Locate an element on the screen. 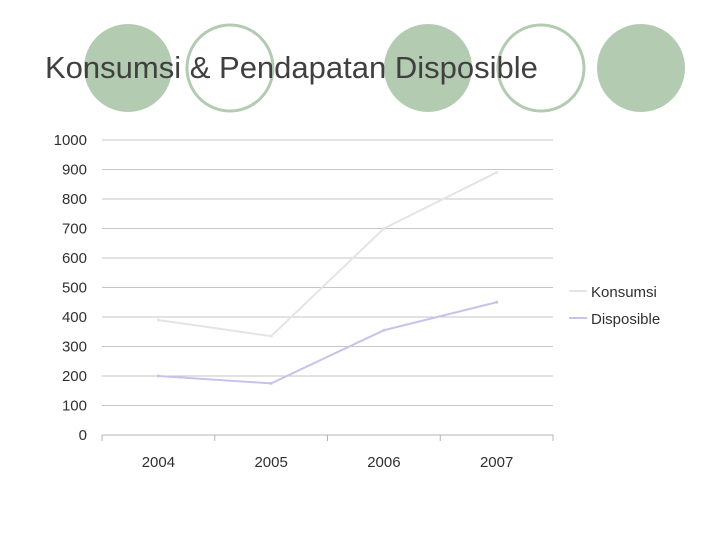 The image size is (720, 540). title-decoration is located at coordinates (384, 68).